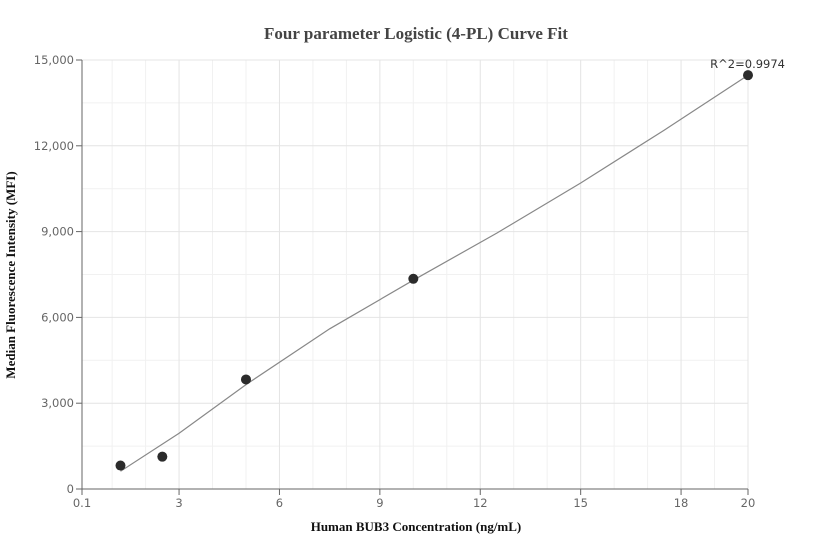  Describe the element at coordinates (178, 503) in the screenshot. I see `x-tick-label: 3` at that location.